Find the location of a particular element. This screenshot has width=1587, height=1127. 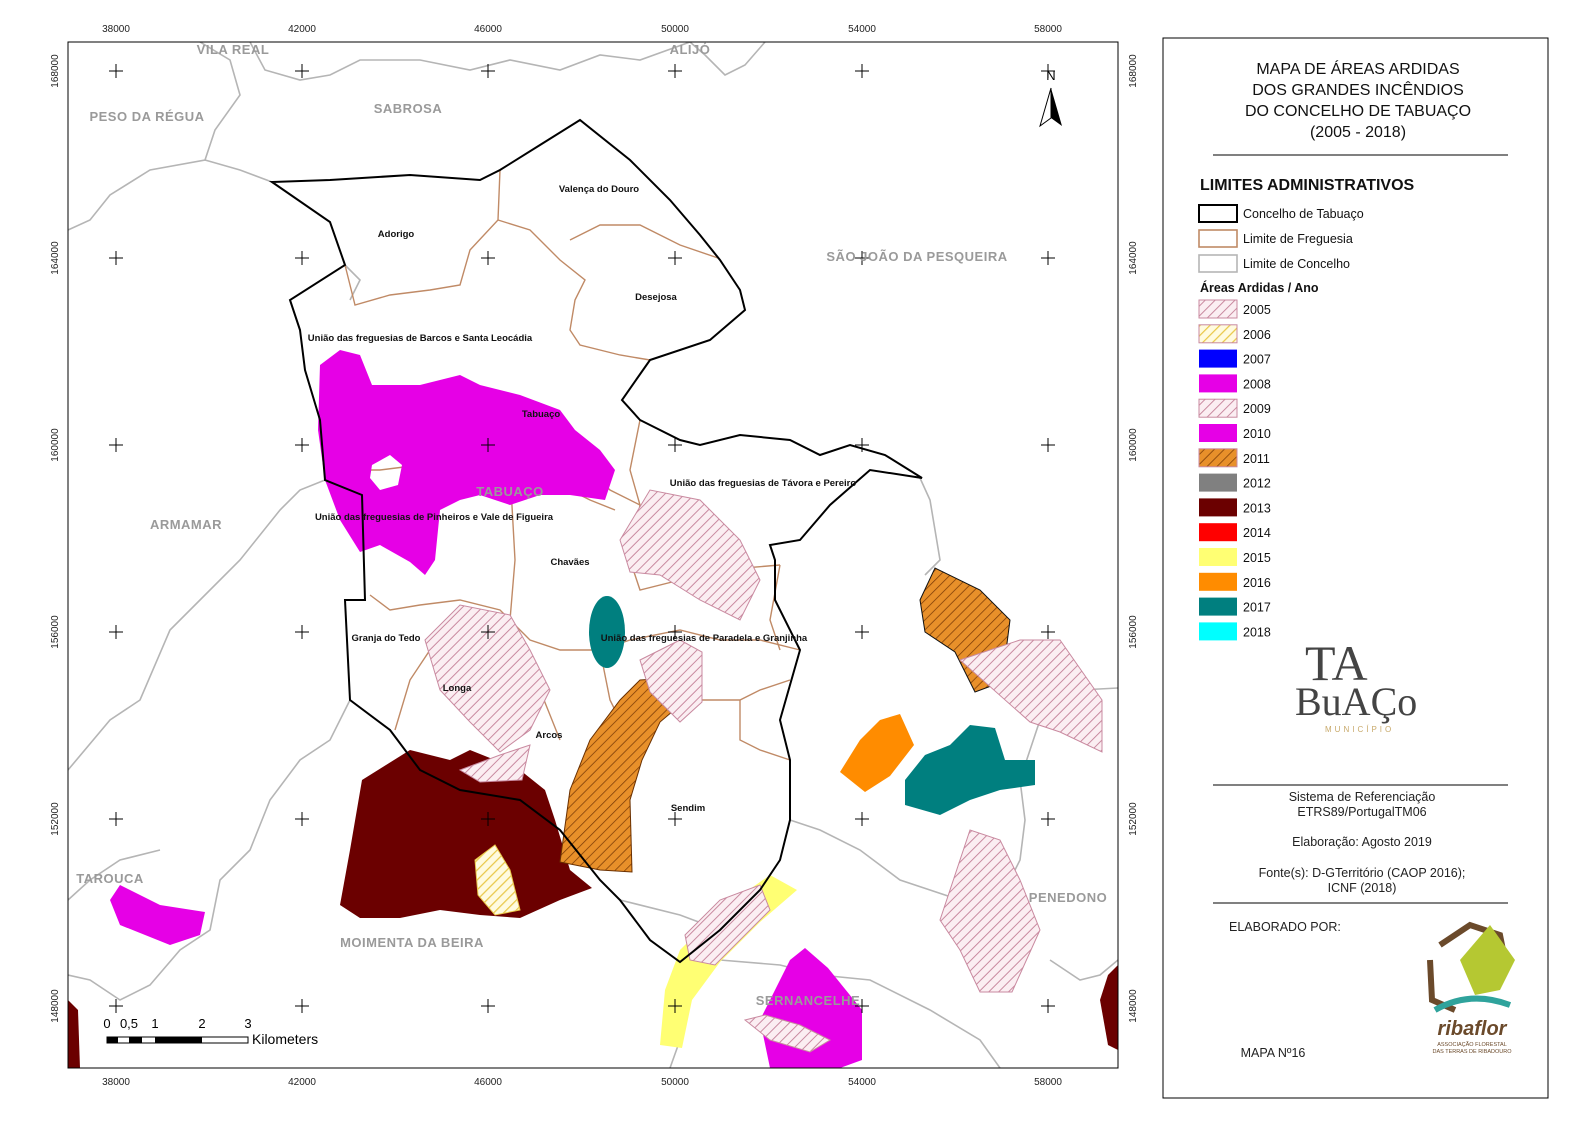

legend-label: 2018 is located at coordinates (1257, 632).